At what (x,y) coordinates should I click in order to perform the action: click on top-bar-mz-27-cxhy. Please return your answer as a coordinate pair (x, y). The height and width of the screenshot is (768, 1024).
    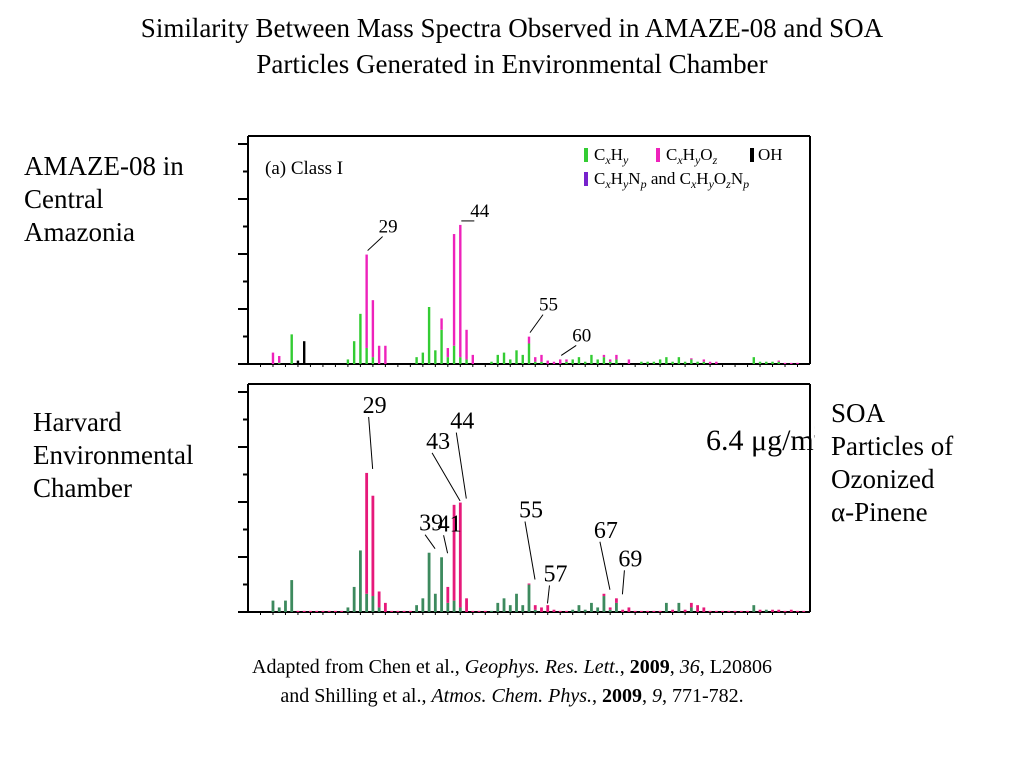
    Looking at the image, I should click on (354, 352).